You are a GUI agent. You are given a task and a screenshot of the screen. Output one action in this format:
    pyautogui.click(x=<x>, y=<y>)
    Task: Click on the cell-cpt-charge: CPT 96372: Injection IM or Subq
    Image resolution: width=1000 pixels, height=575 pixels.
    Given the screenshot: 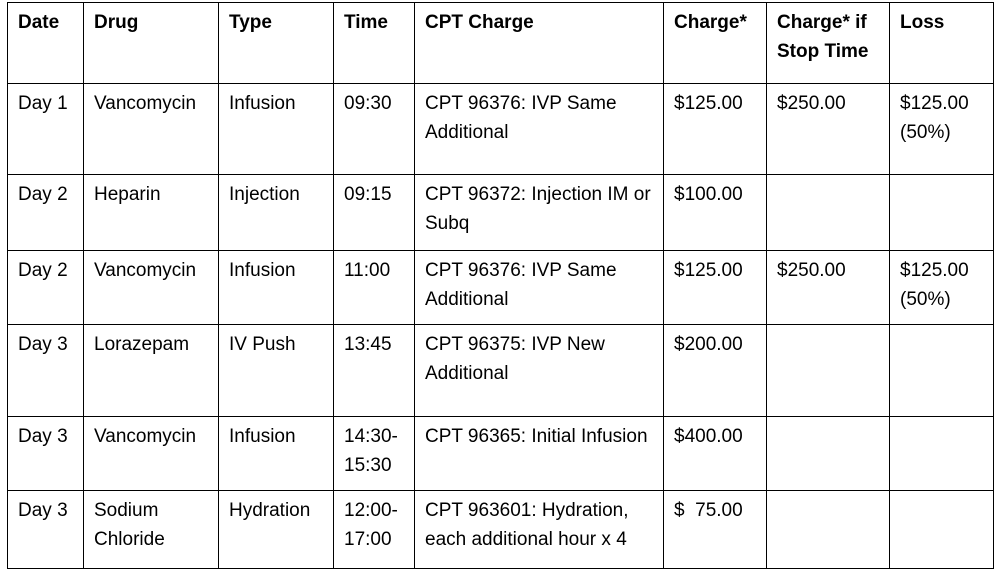 What is the action you would take?
    pyautogui.click(x=539, y=212)
    